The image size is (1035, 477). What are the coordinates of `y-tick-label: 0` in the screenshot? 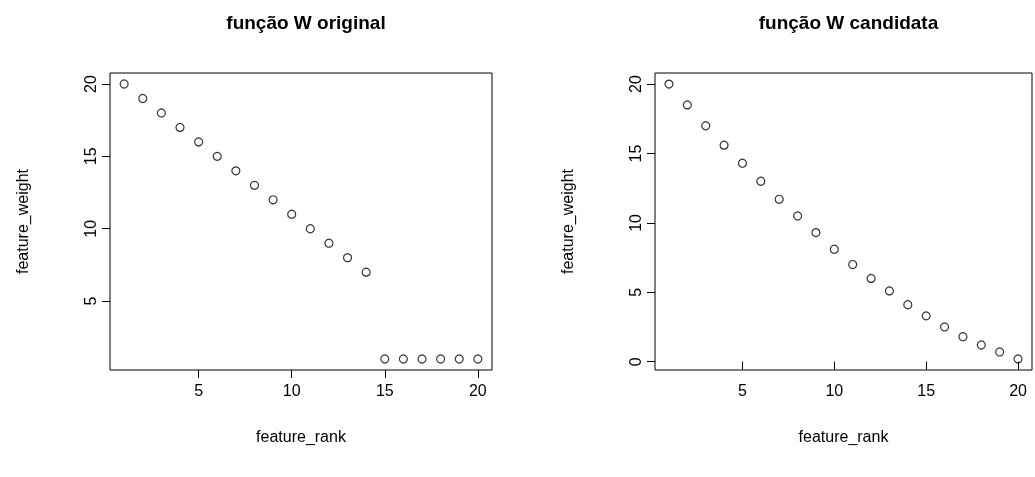 It's located at (635, 362).